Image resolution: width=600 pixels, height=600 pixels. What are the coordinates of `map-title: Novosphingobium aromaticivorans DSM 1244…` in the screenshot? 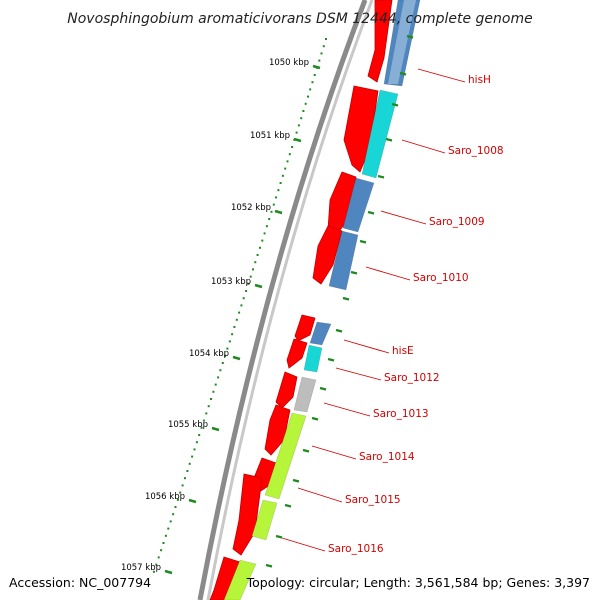 It's located at (299, 19).